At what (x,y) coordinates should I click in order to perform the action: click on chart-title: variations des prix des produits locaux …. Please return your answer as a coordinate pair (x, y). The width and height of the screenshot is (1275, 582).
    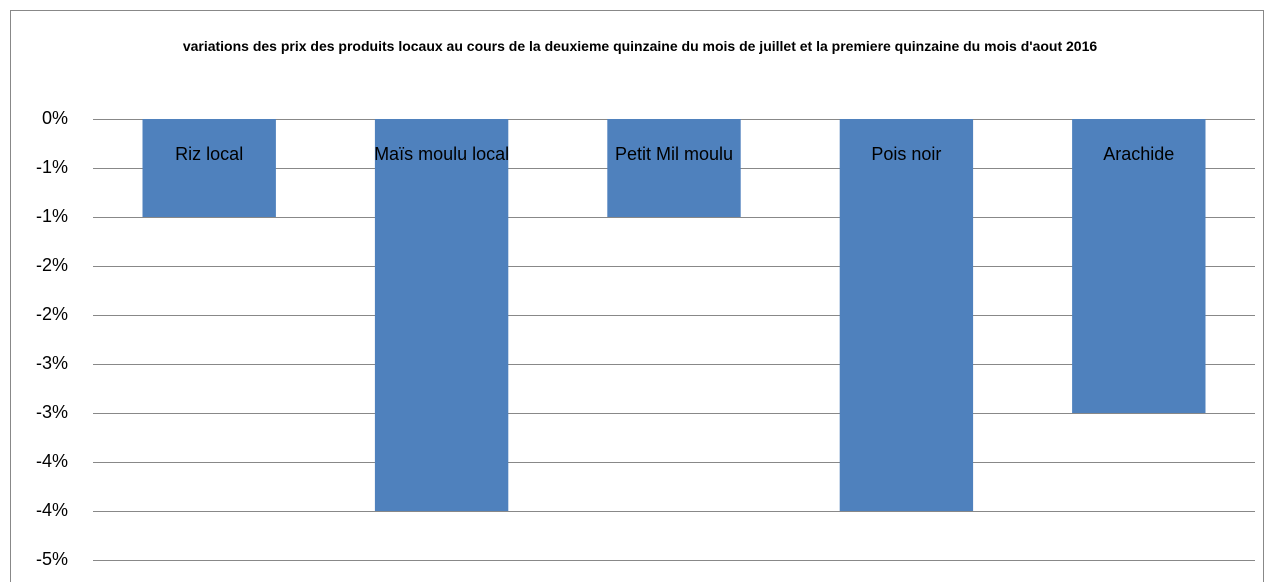
    Looking at the image, I should click on (640, 46).